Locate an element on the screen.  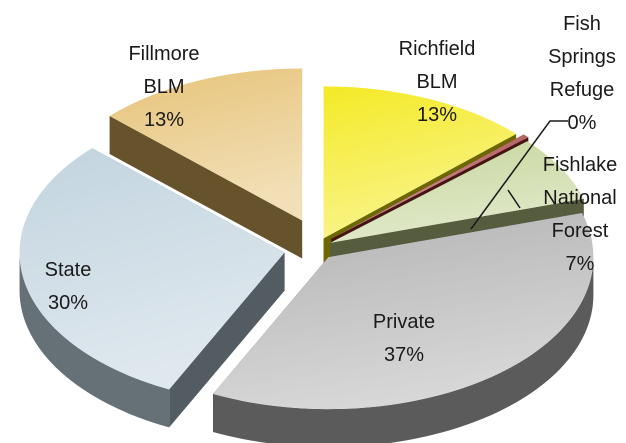
category-label: Fishlake is located at coordinates (580, 165).